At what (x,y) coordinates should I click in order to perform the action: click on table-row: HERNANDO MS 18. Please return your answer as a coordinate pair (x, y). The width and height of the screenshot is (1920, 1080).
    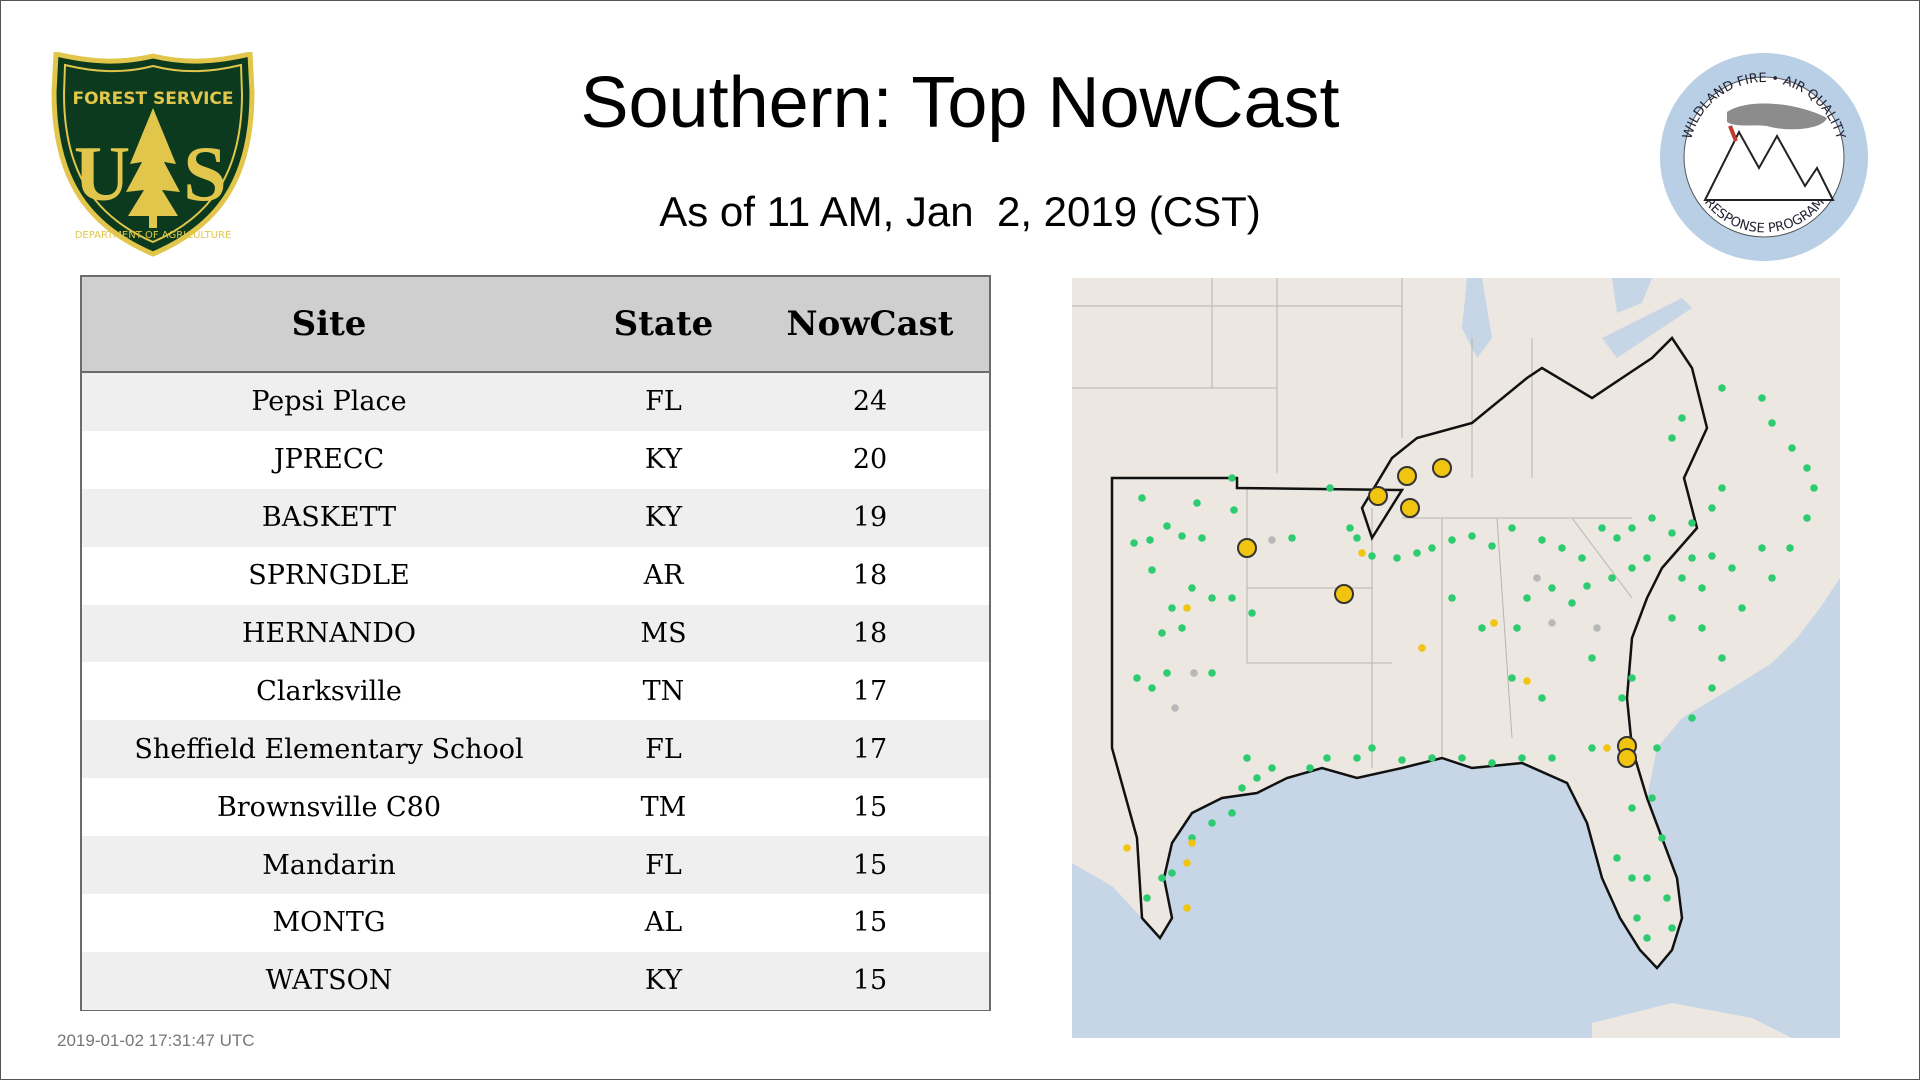
    Looking at the image, I should click on (535, 633).